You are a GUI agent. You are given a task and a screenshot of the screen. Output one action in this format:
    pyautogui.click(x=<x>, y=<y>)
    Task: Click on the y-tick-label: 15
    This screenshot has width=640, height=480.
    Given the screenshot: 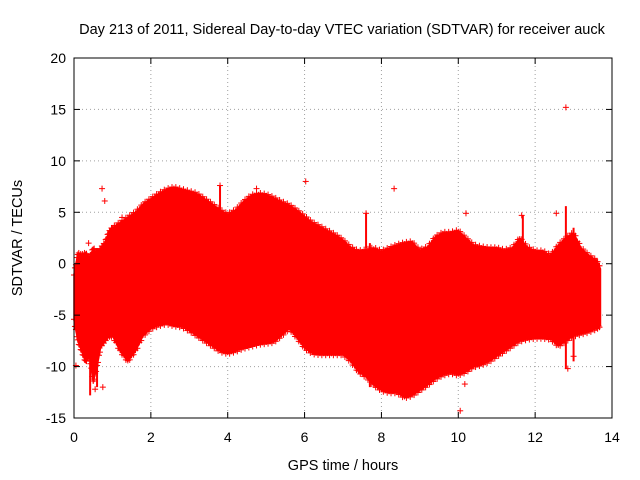 What is the action you would take?
    pyautogui.click(x=58, y=109)
    